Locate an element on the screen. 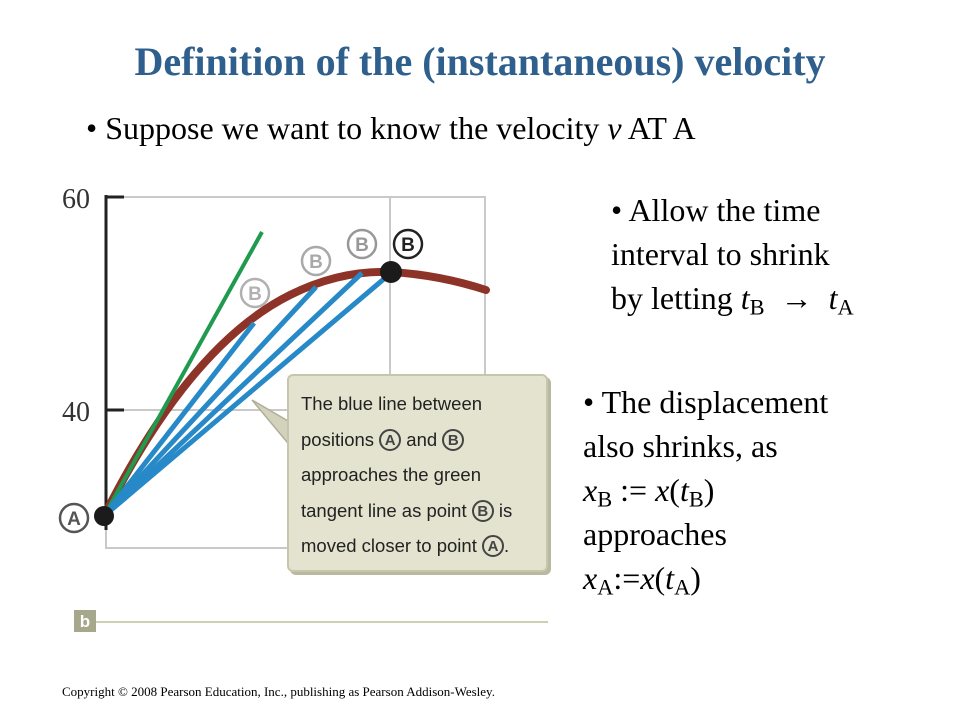  label-b-circle-1: B is located at coordinates (255, 293).